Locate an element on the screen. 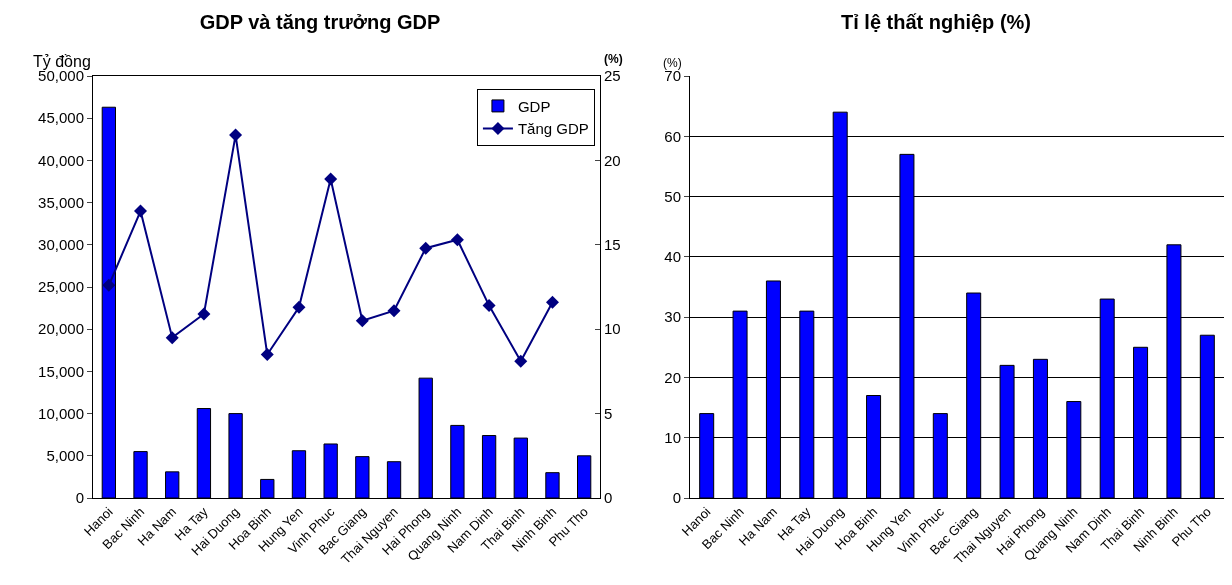 Image resolution: width=1232 pixels, height=585 pixels. y-tick-label: 10,000 is located at coordinates (61, 413).